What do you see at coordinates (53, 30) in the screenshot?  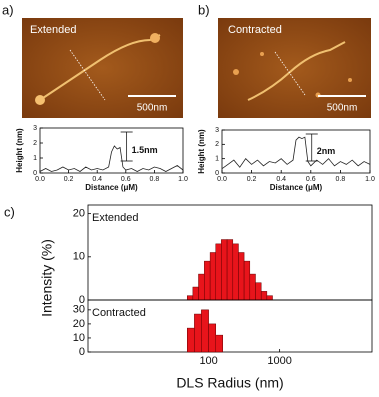 I see `image-label: Extended` at bounding box center [53, 30].